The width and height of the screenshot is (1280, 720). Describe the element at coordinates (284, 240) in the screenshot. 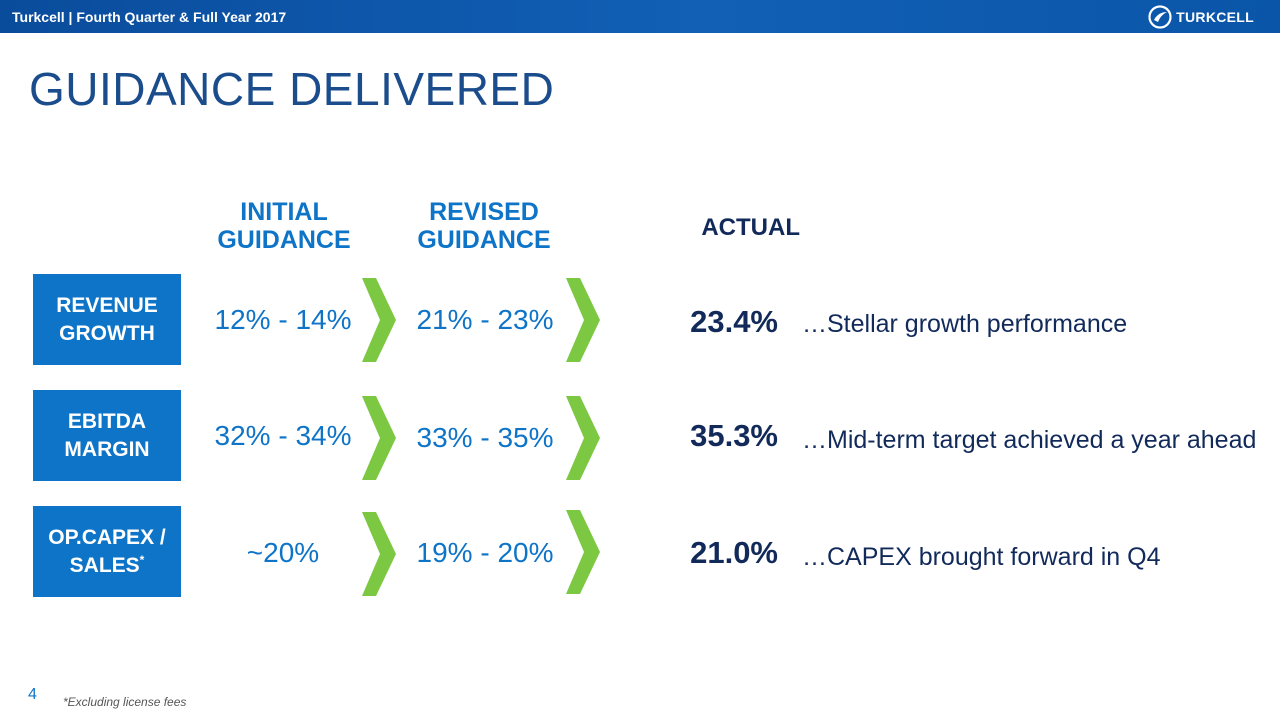

I see `initial-header-line2: GUIDANCE` at that location.